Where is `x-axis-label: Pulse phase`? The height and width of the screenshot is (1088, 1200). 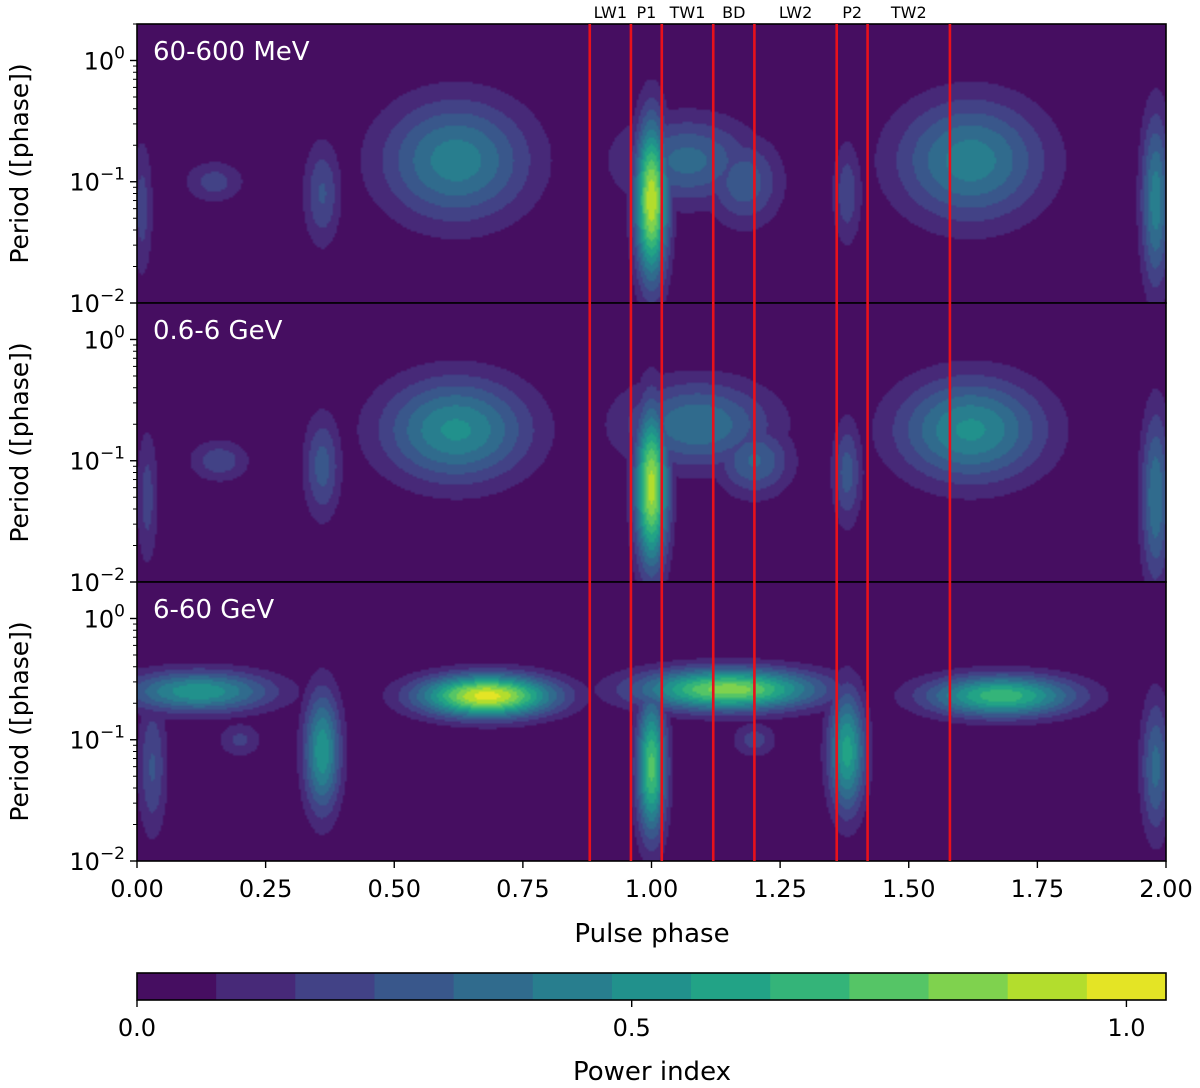
x-axis-label: Pulse phase is located at coordinates (651, 934).